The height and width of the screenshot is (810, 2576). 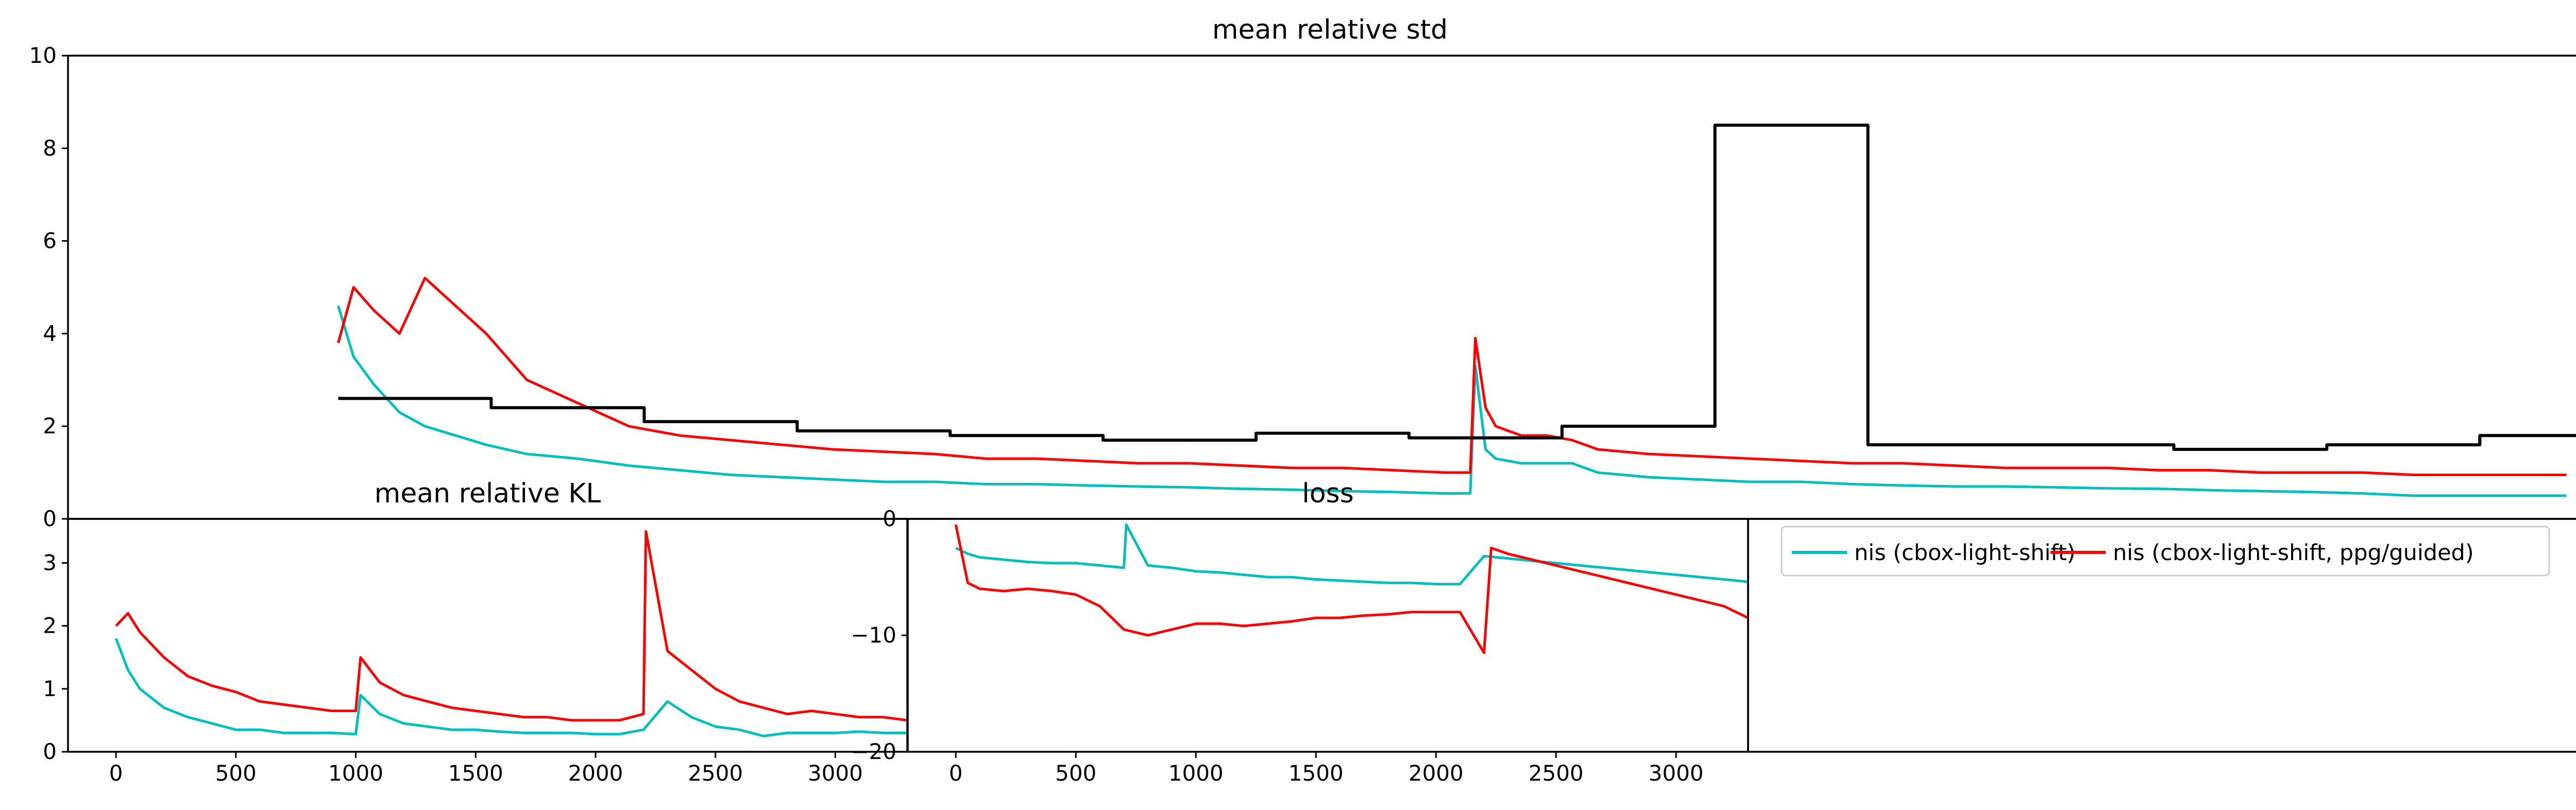 What do you see at coordinates (510, 687) in the screenshot?
I see `kl-series-0-line` at bounding box center [510, 687].